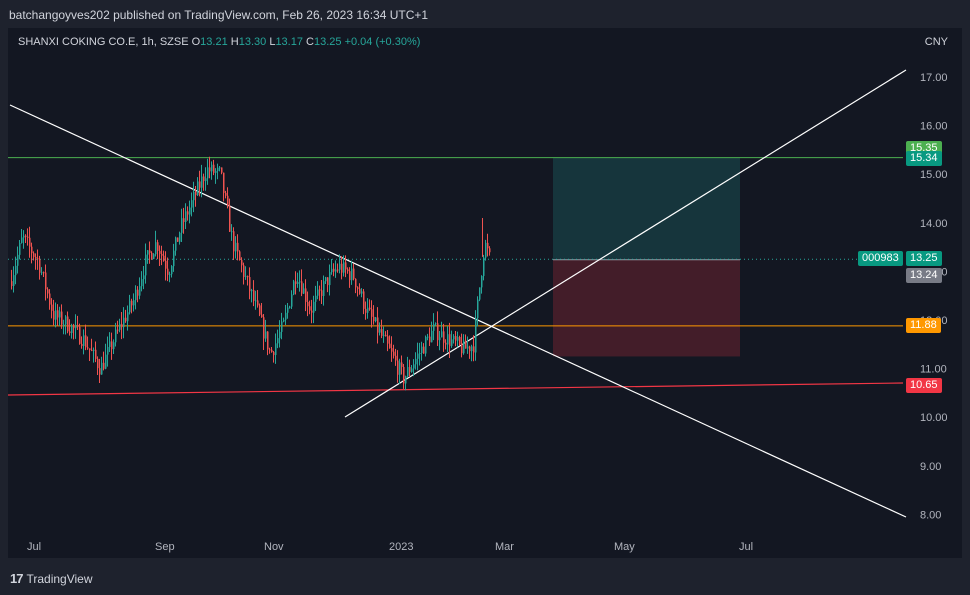 The width and height of the screenshot is (970, 595). What do you see at coordinates (936, 42) in the screenshot?
I see `currency-label: CNY` at bounding box center [936, 42].